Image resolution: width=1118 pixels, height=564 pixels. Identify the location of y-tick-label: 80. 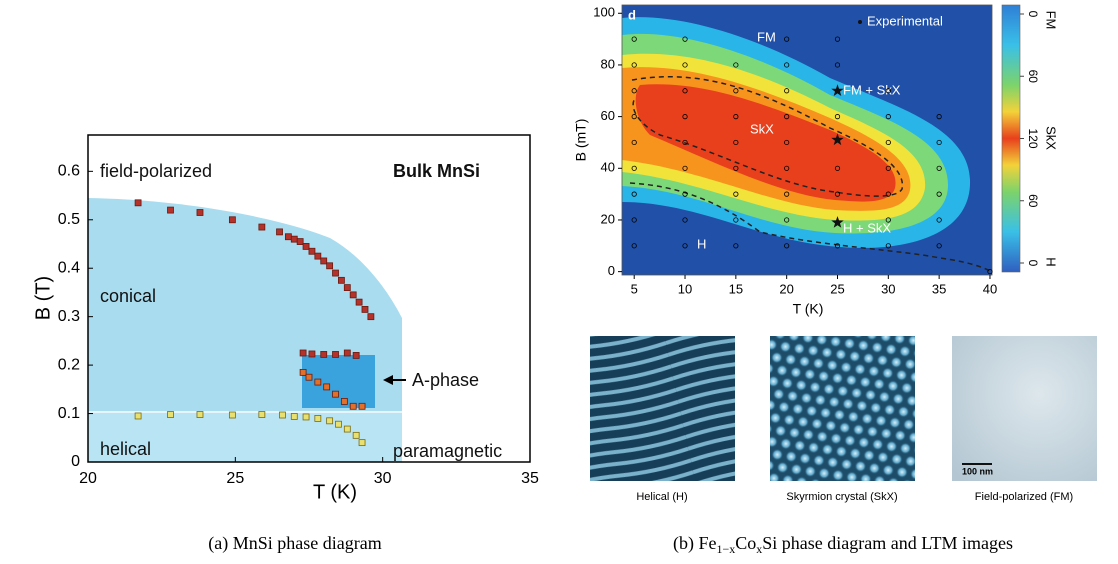
(608, 63).